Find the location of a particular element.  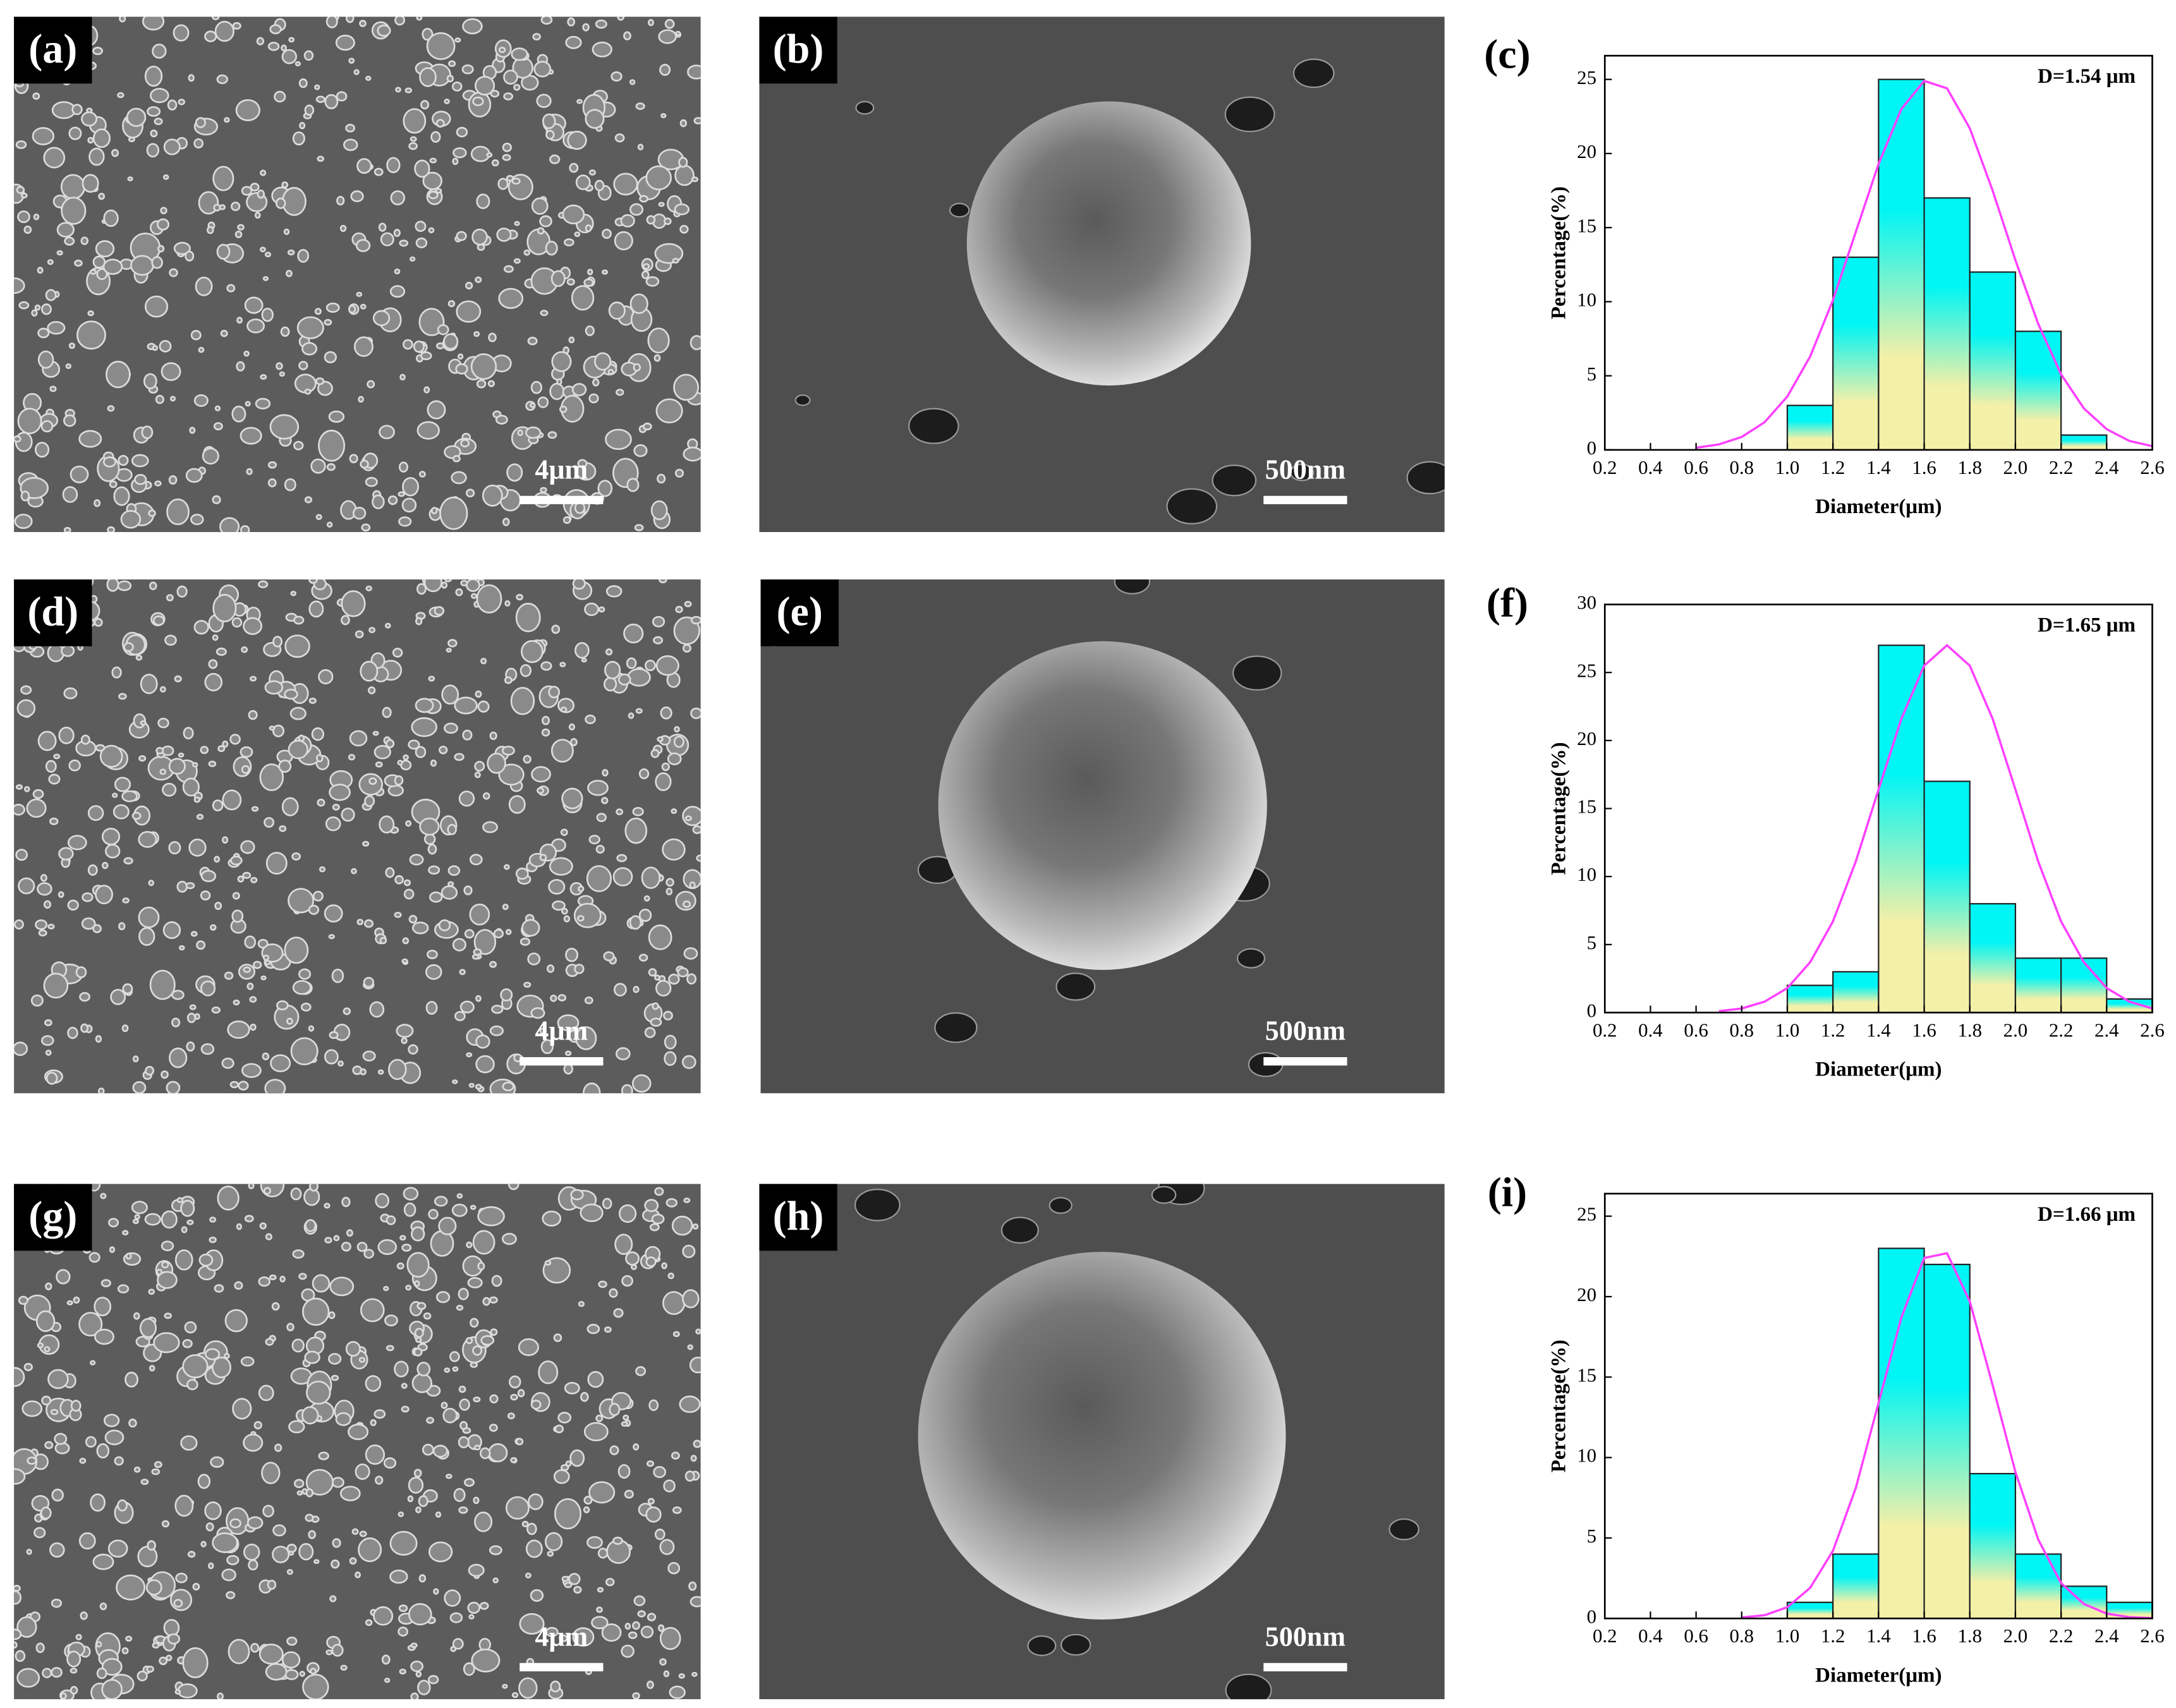

x-tick-label: 0.6 is located at coordinates (1696, 468).